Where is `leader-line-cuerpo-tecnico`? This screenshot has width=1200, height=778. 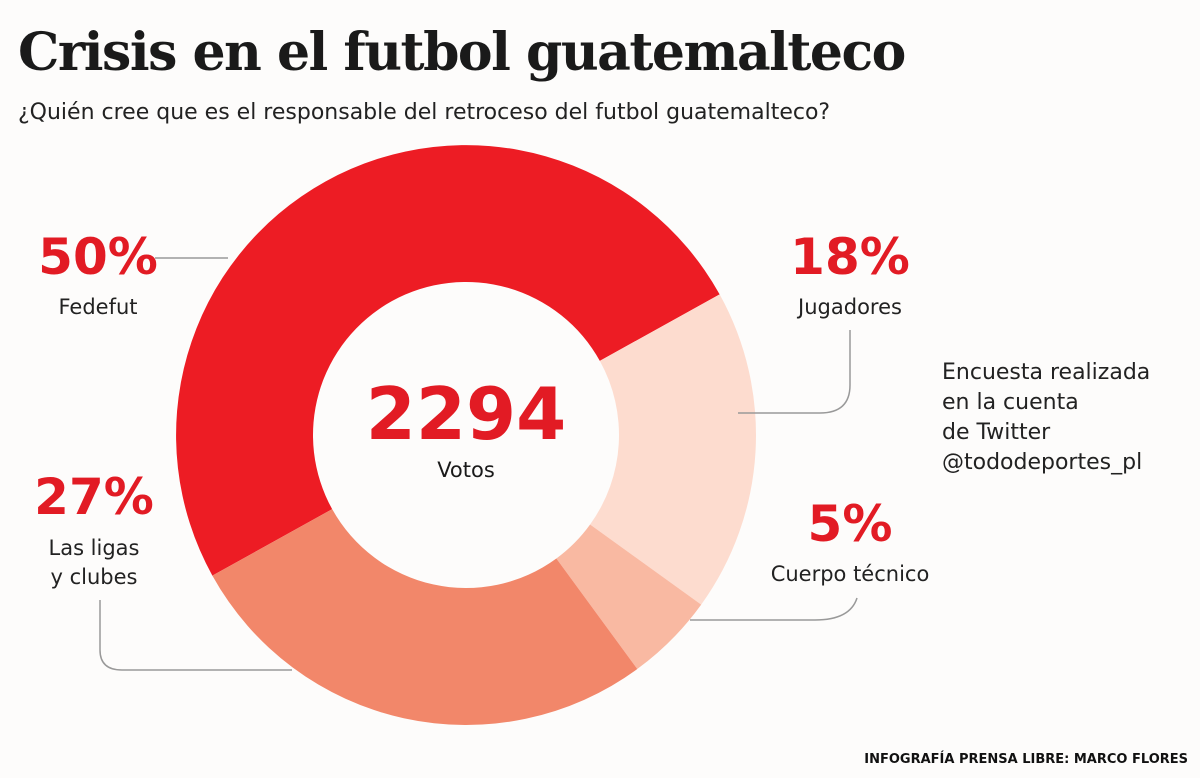 leader-line-cuerpo-tecnico is located at coordinates (774, 609).